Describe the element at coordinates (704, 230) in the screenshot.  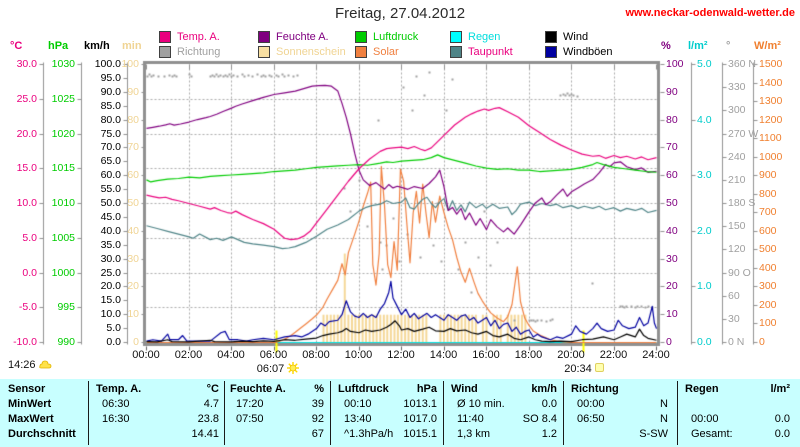
I see `axis-tick-label: 2.0` at that location.